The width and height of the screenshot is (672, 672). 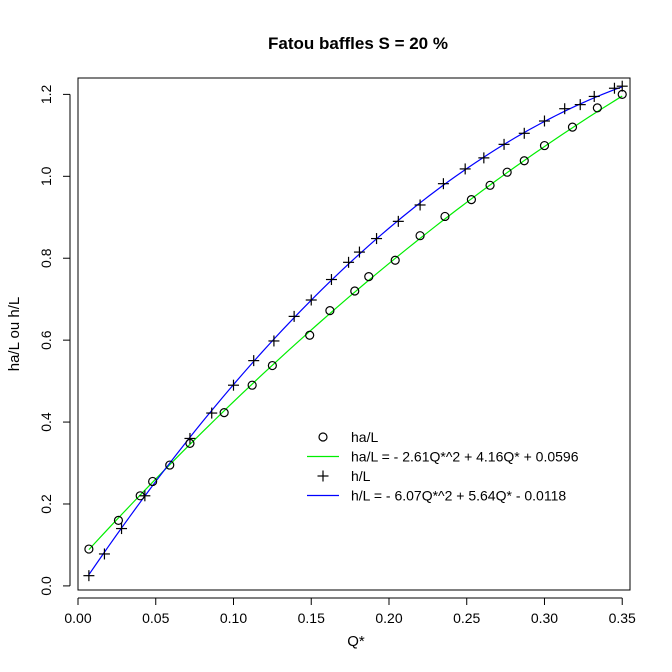 What do you see at coordinates (361, 476) in the screenshot?
I see `legend-label: h/L` at bounding box center [361, 476].